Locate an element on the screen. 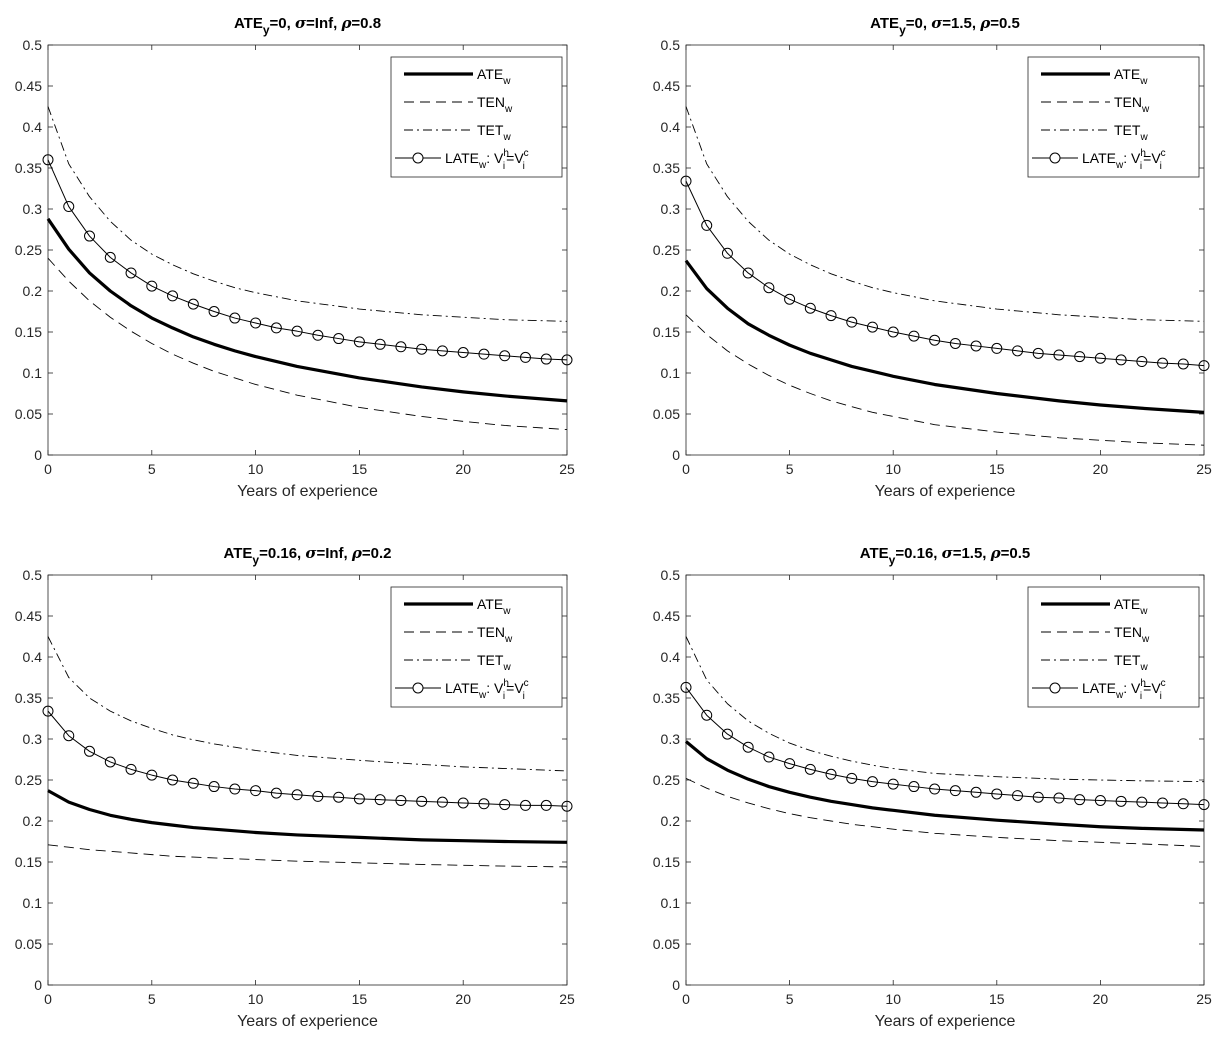 This screenshot has width=1218, height=1037. title-part: ATE is located at coordinates (248, 23).